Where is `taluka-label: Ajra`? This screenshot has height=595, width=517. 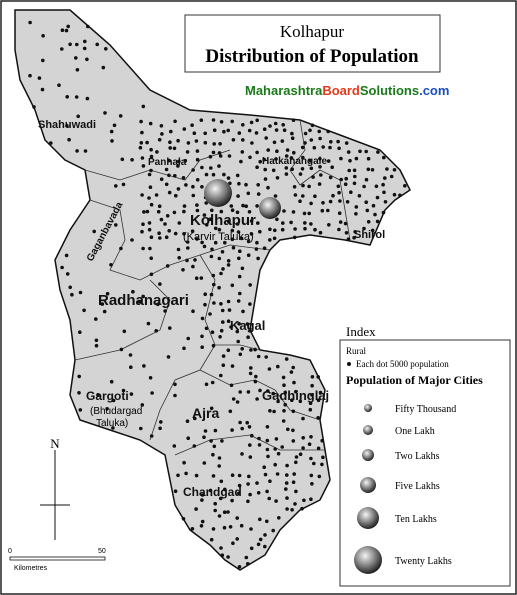 taluka-label: Ajra is located at coordinates (205, 413).